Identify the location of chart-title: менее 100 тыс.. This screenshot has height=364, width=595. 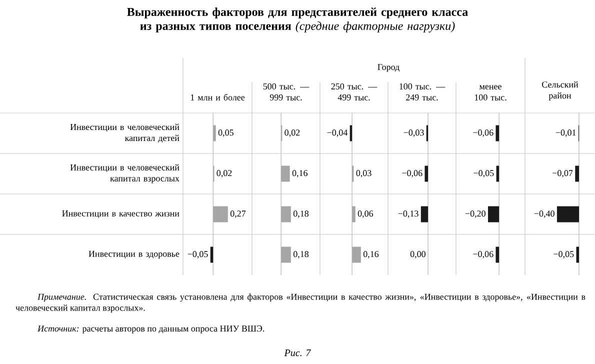
(490, 92).